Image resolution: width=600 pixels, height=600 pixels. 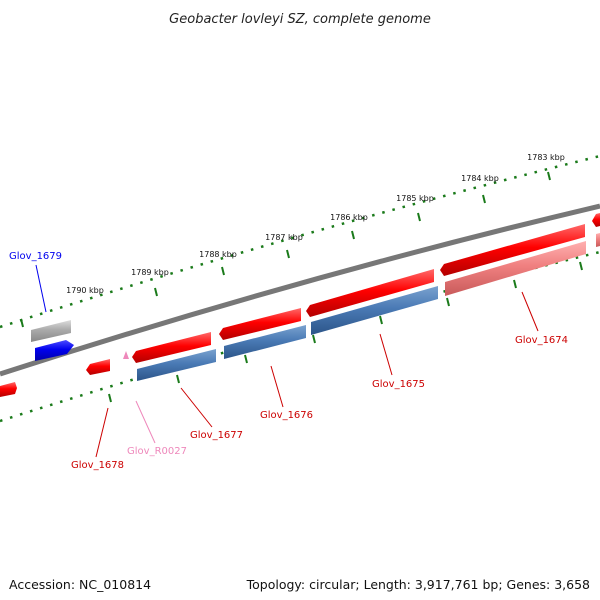 I want to click on gene-label: Glov_1678, so click(x=97, y=465).